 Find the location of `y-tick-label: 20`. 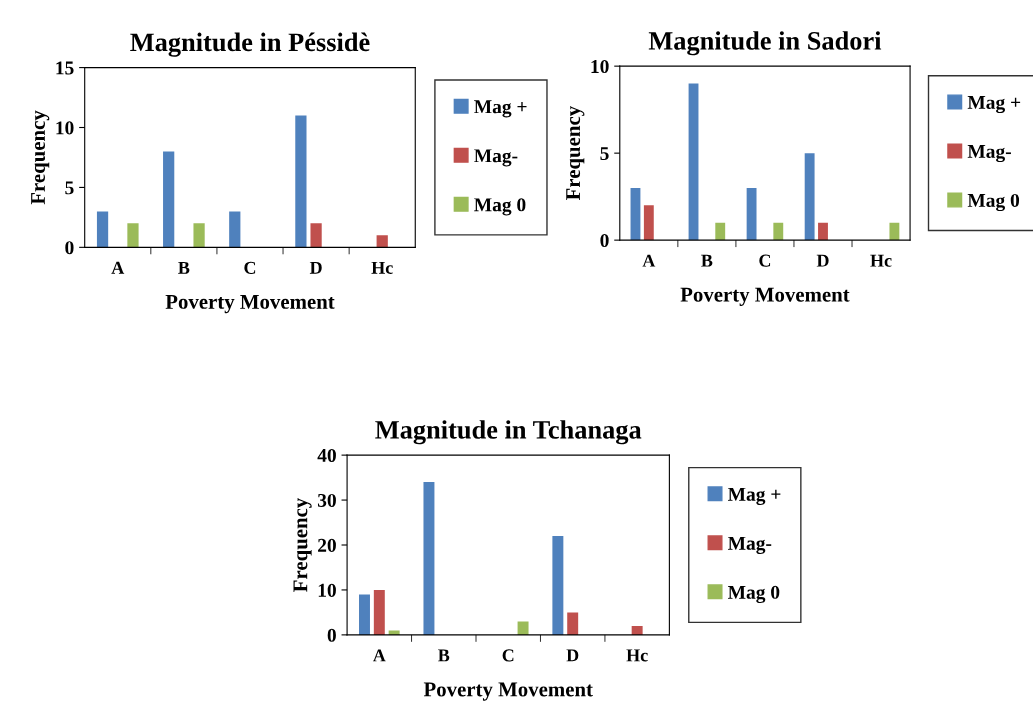

y-tick-label: 20 is located at coordinates (327, 545).